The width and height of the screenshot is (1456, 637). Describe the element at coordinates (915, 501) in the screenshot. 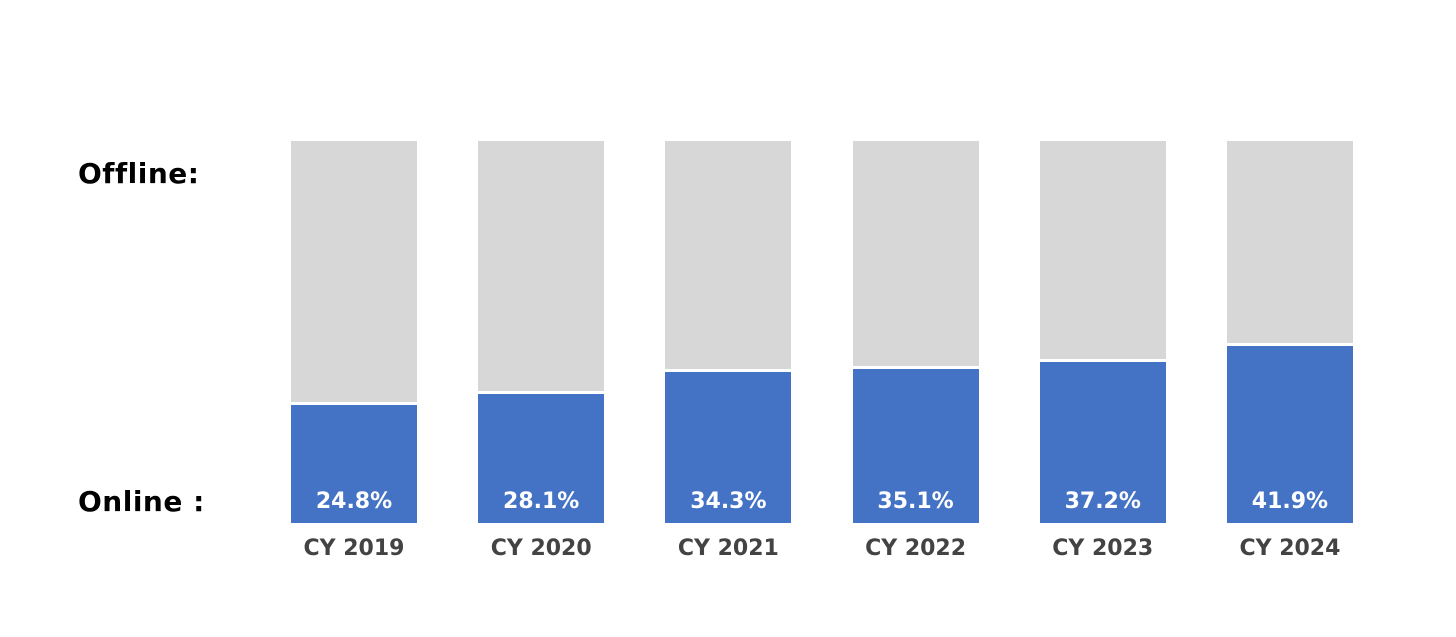

I see `online-value-label: 35.1%` at that location.